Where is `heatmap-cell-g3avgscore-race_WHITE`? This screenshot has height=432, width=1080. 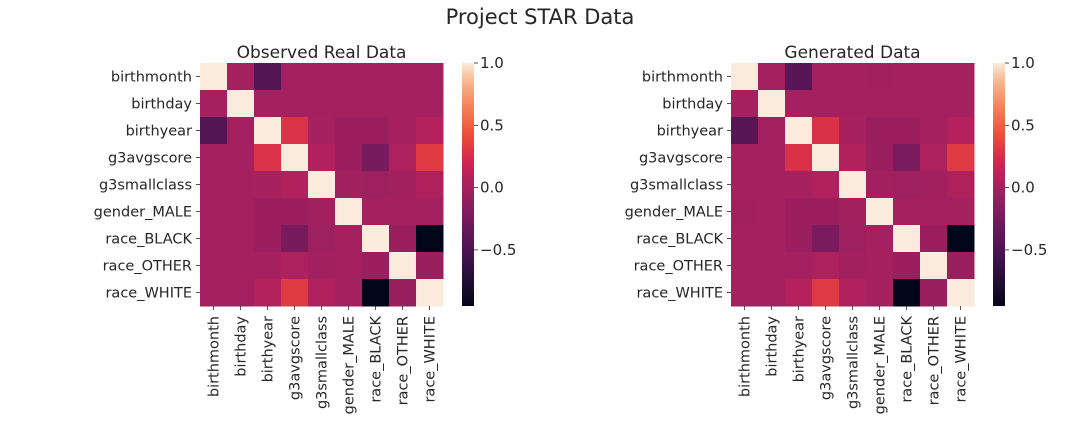 heatmap-cell-g3avgscore-race_WHITE is located at coordinates (430, 158).